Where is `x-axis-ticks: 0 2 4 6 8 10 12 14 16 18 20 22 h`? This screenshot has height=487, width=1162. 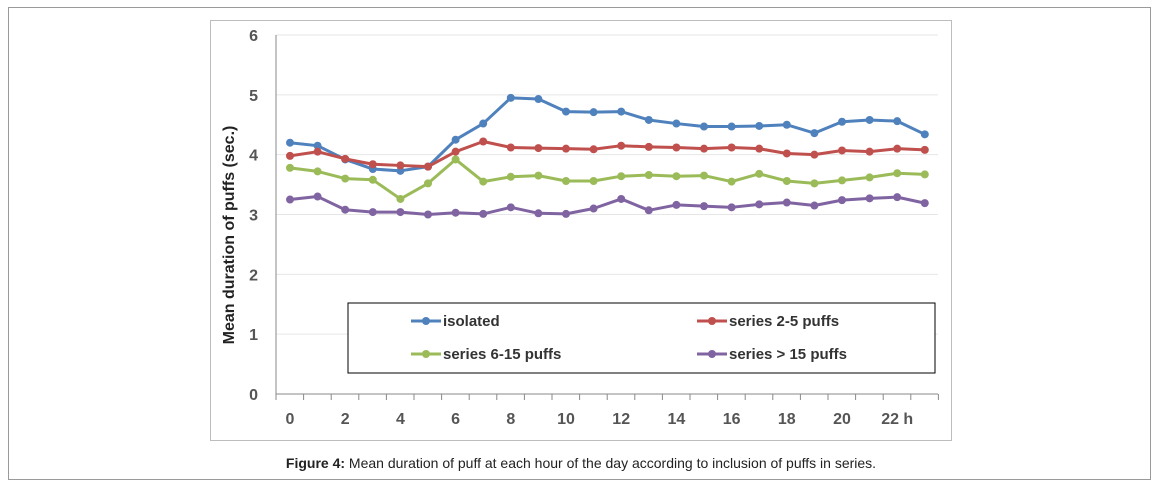 x-axis-ticks: 0 2 4 6 8 10 12 14 16 18 20 22 h is located at coordinates (607, 411).